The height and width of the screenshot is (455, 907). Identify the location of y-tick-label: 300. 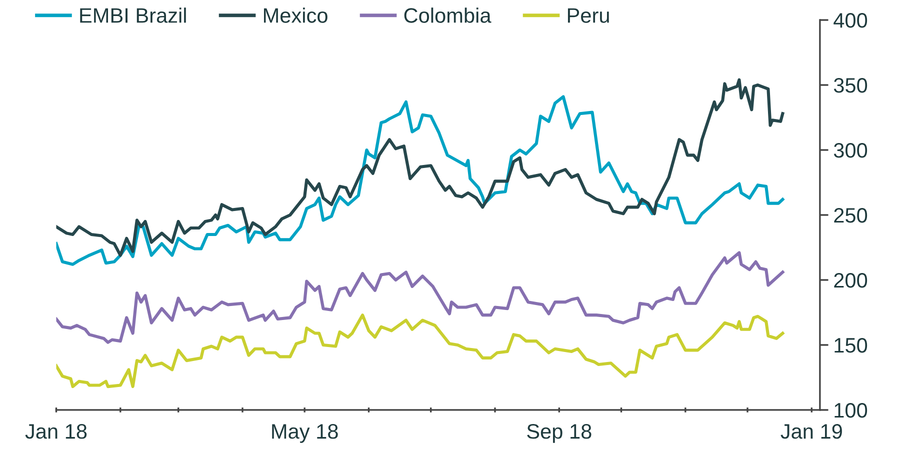
(851, 150).